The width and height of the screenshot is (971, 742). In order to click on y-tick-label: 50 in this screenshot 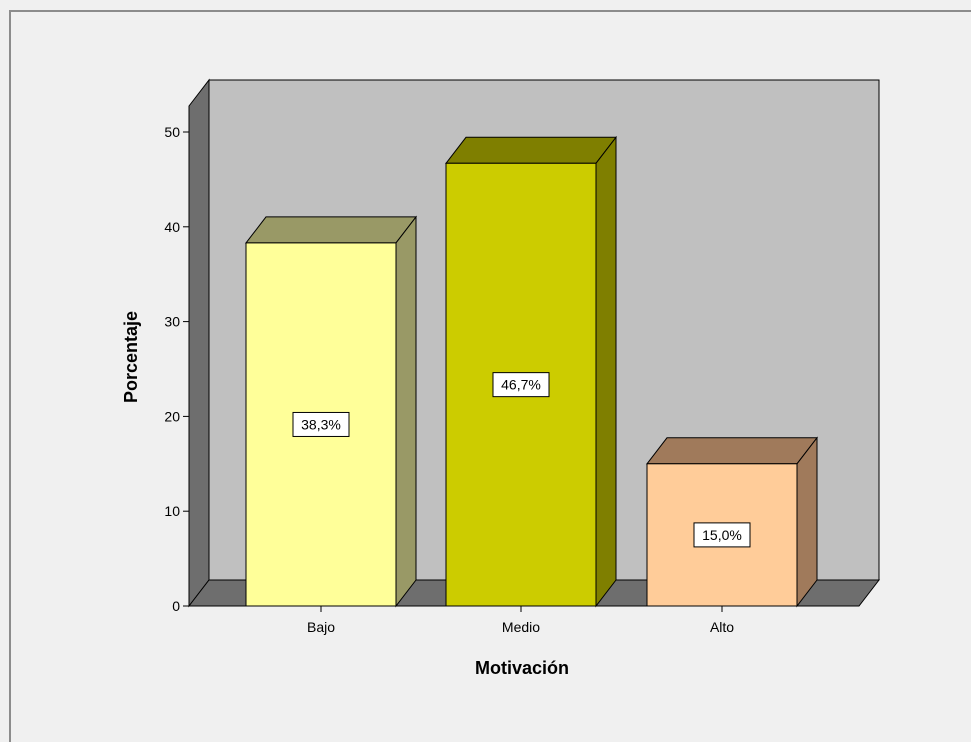, I will do `click(172, 132)`.